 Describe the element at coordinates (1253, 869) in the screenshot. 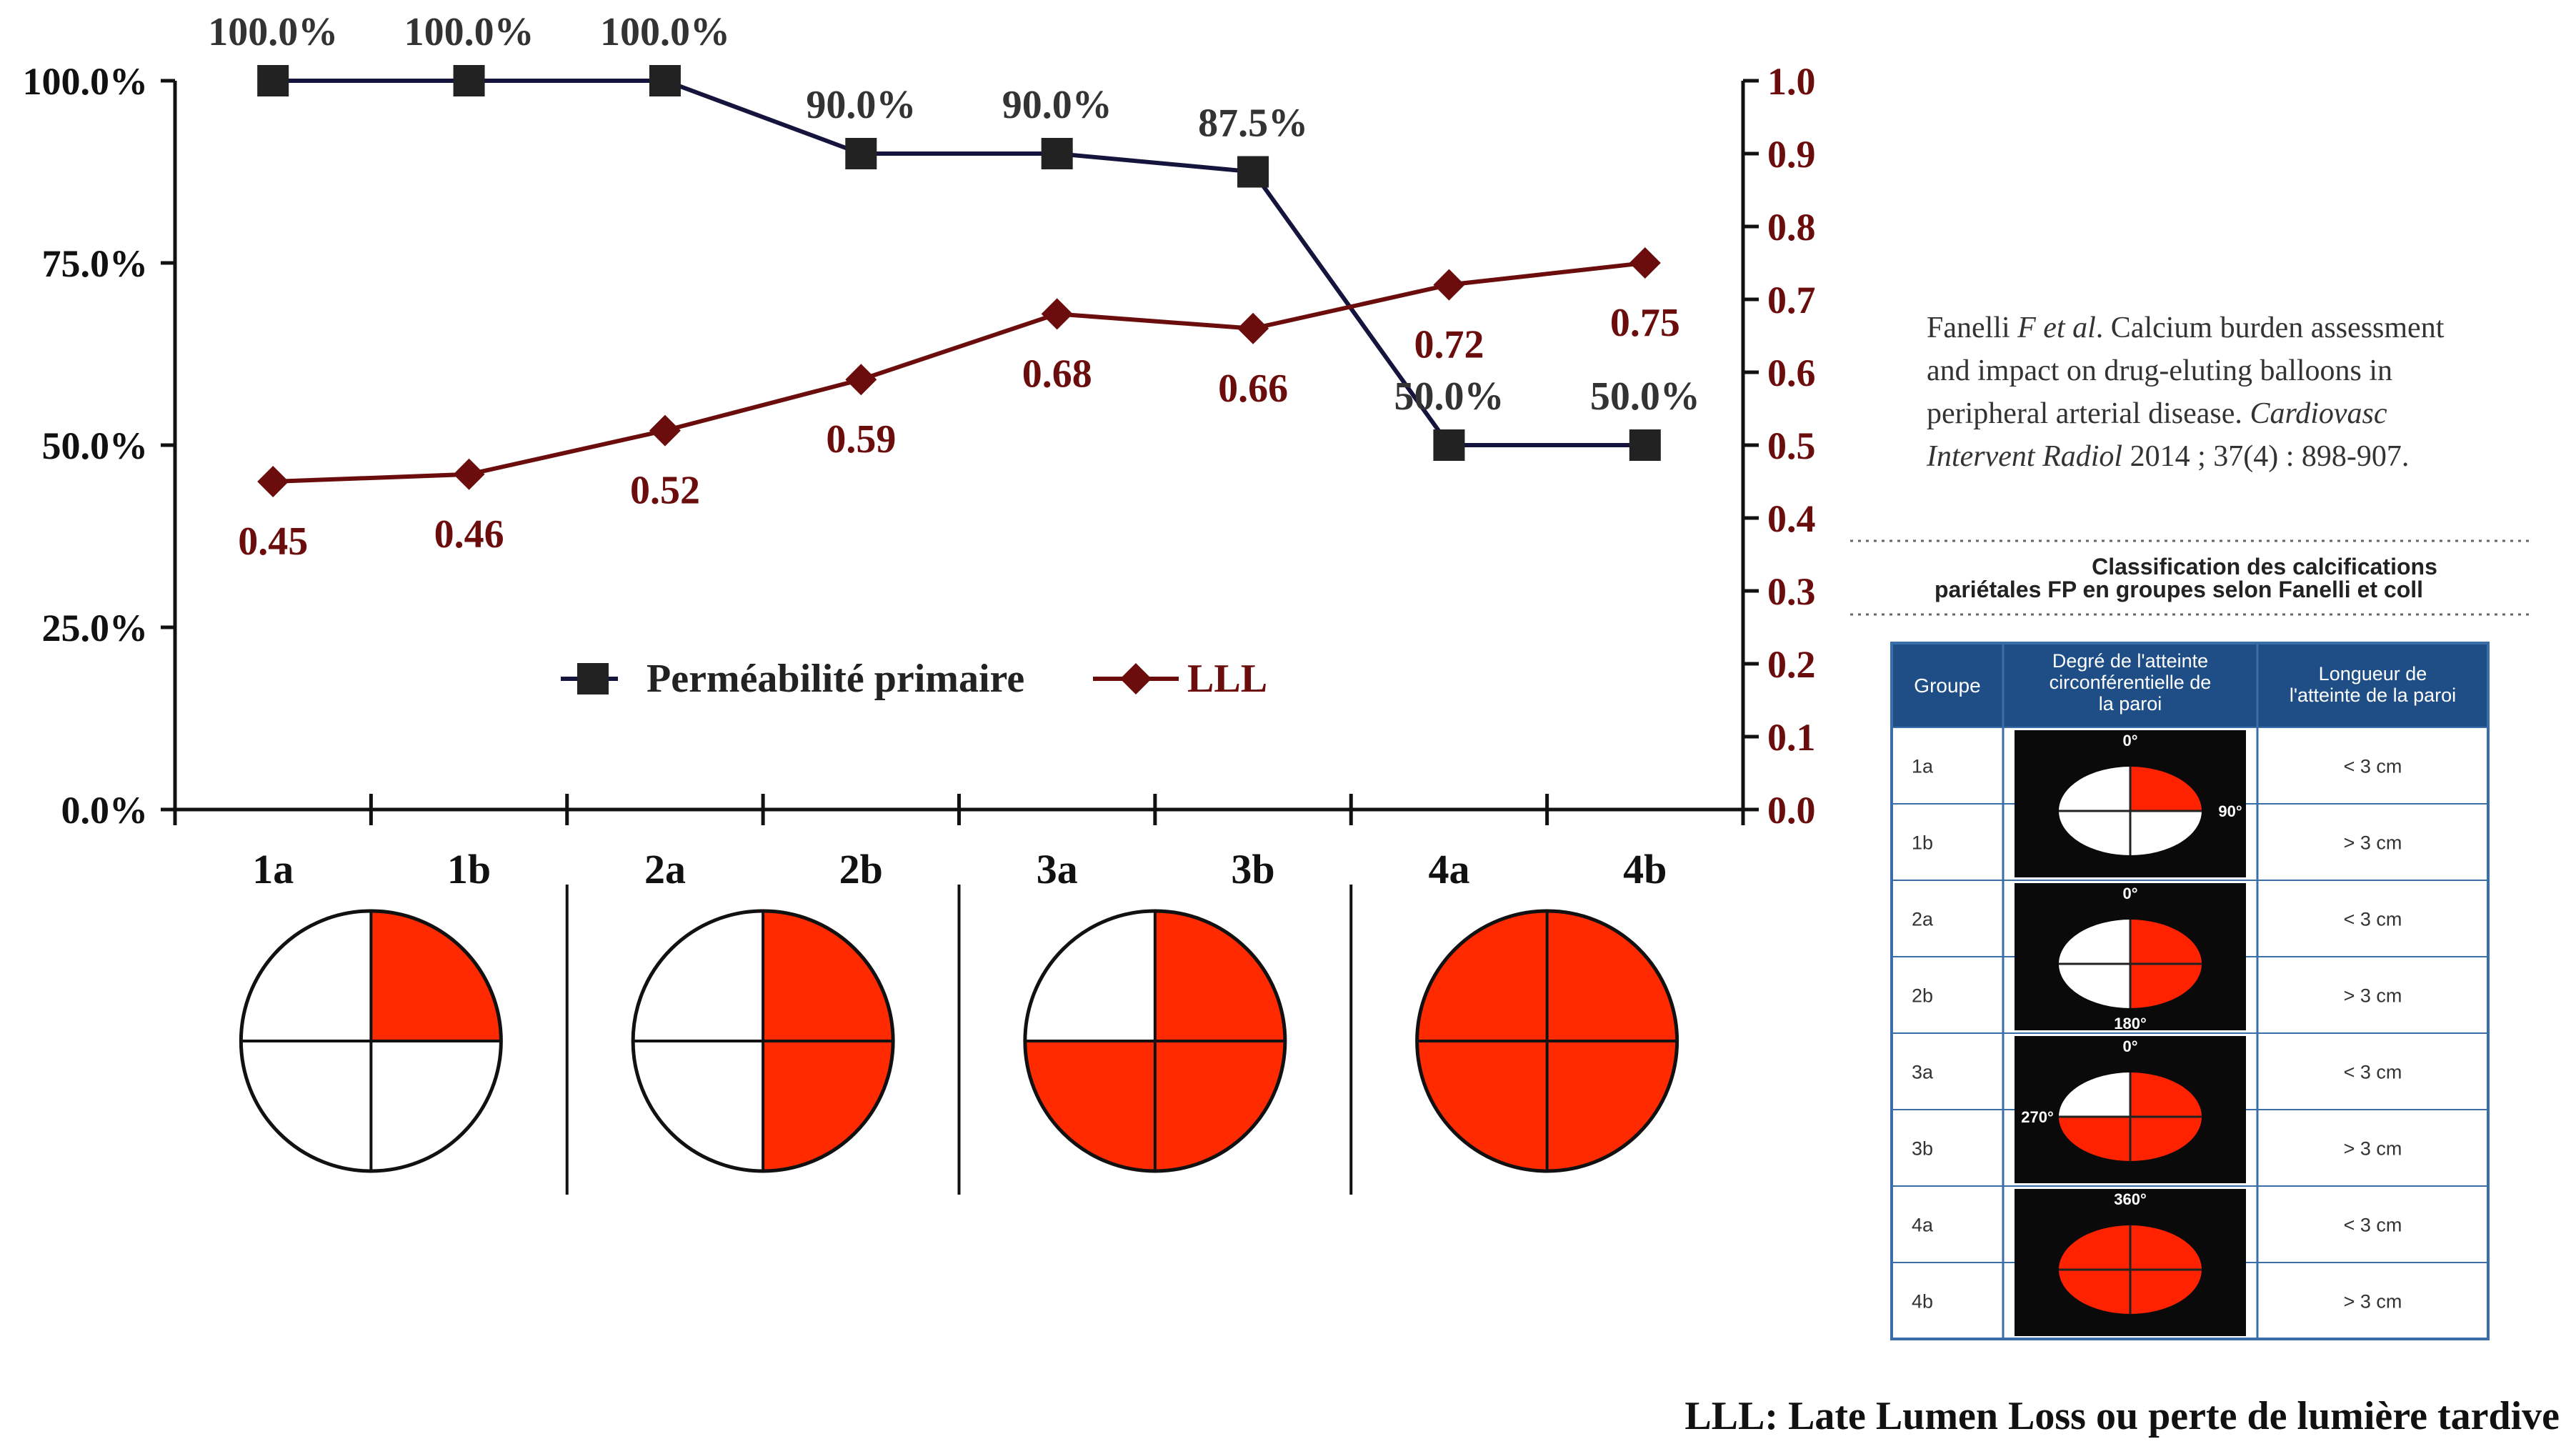

I see `x-axis-category-label: 3b` at that location.